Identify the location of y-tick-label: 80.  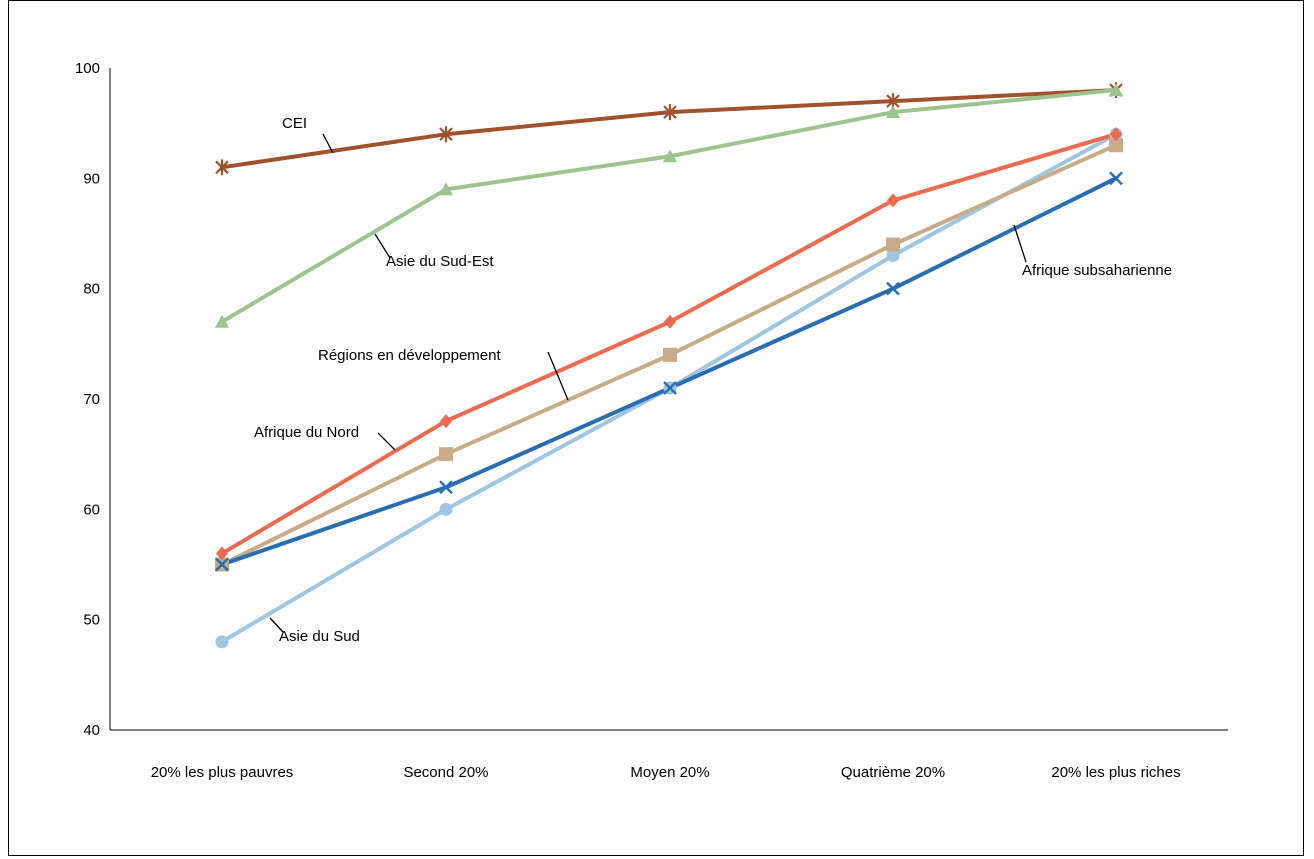
(91, 289).